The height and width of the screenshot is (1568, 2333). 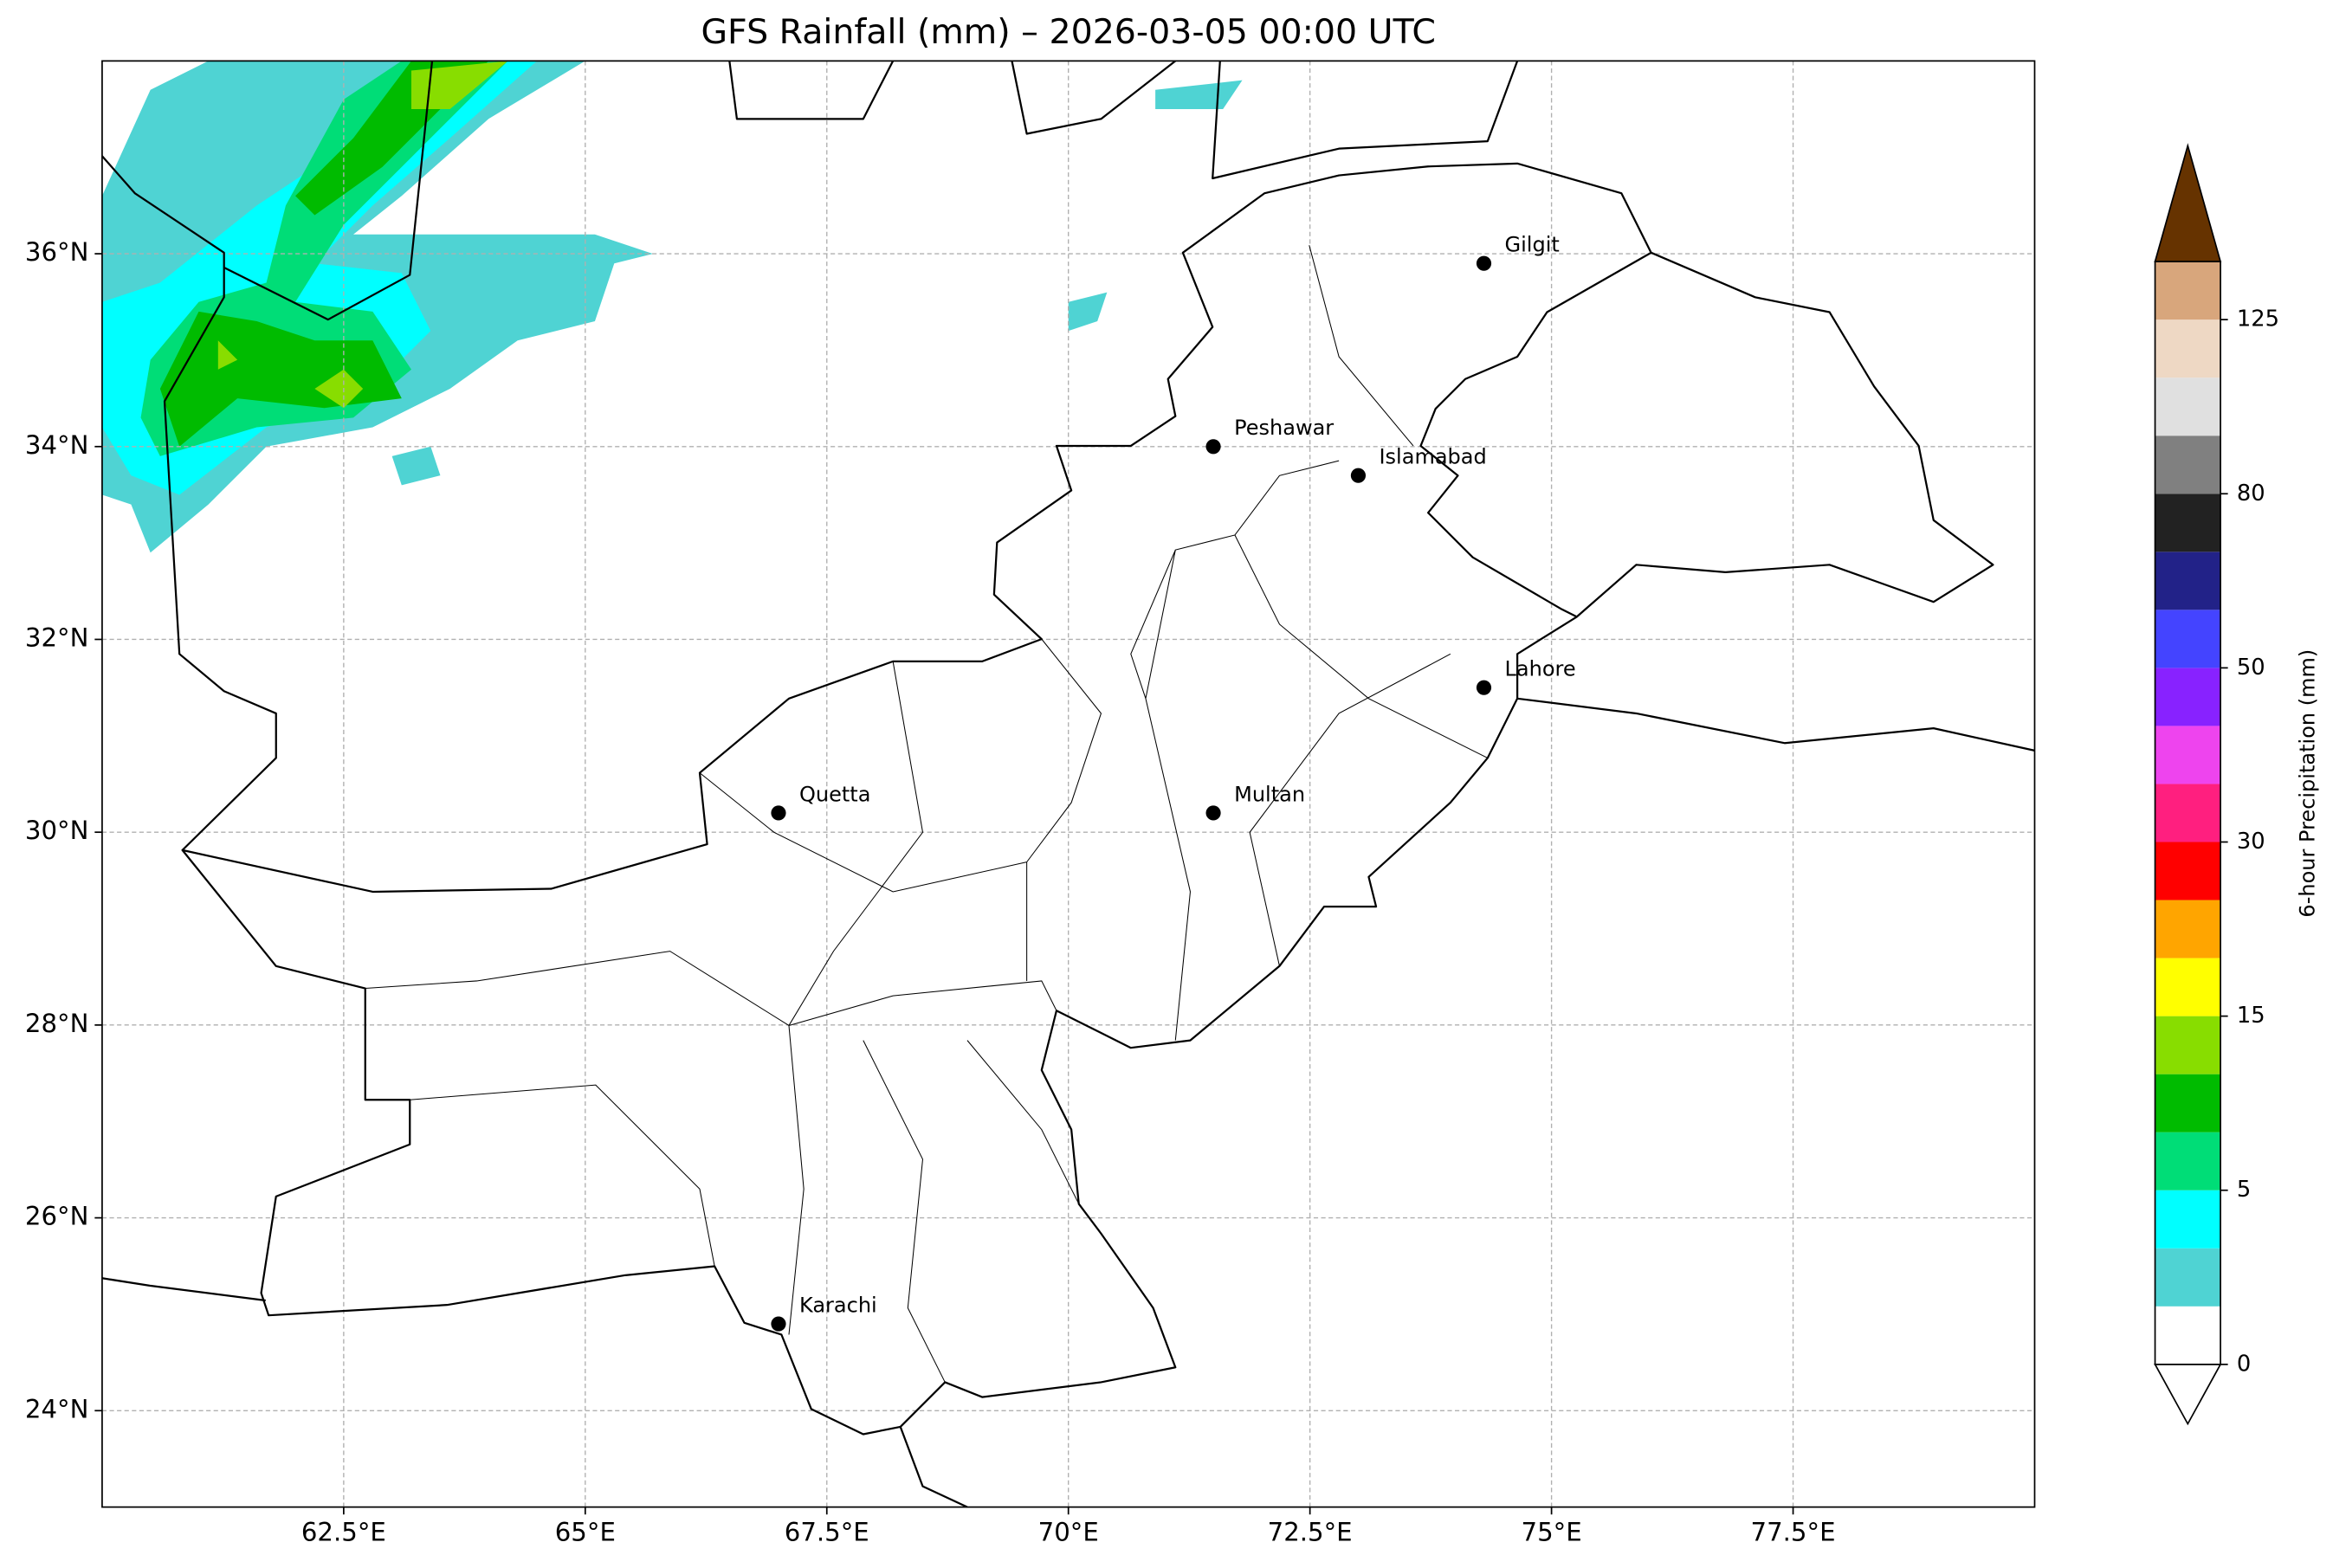 I want to click on x-tick-label: 67.5°E, so click(x=827, y=1533).